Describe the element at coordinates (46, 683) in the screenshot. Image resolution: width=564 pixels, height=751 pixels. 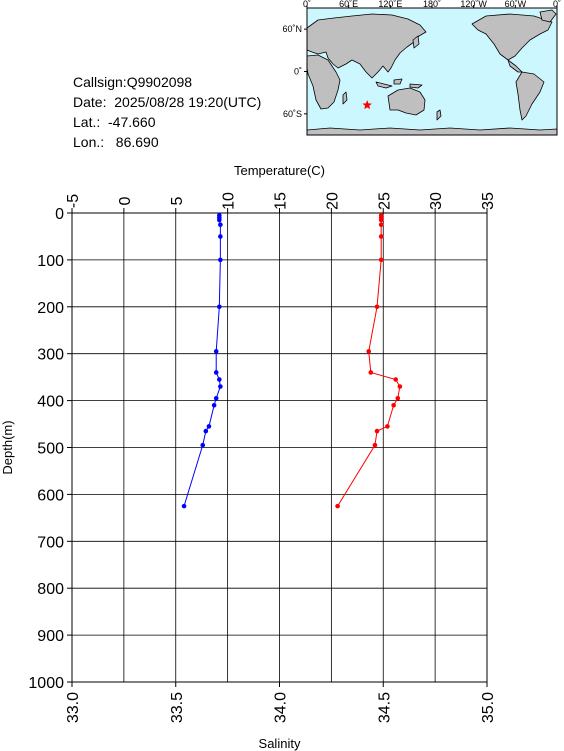
I see `depth-tick-label: 1000` at that location.